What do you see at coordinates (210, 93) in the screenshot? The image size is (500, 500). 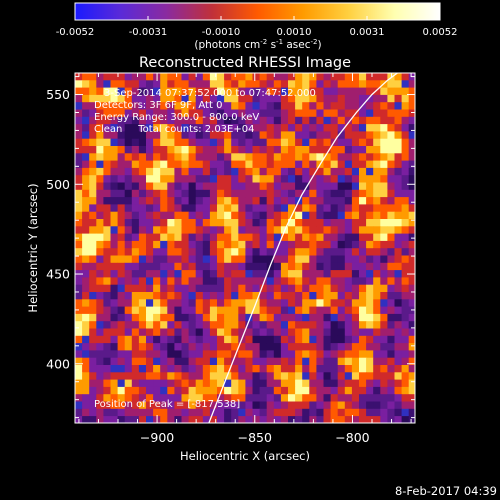 I see `annotation-time-range: 3-Sep-2014 07:37:52.000 to 07:47:52.000` at bounding box center [210, 93].